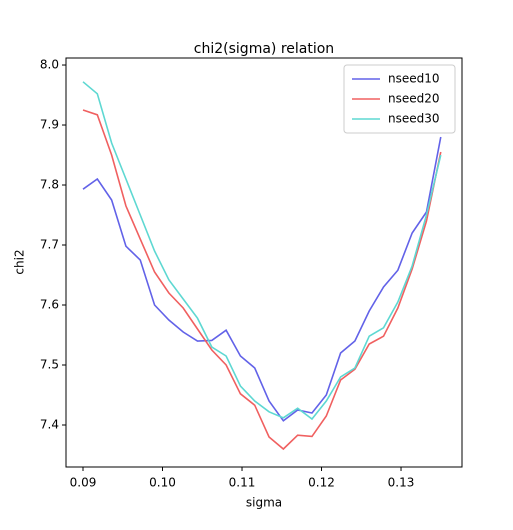 The width and height of the screenshot is (513, 530). I want to click on legend-label: nseed10, so click(414, 79).